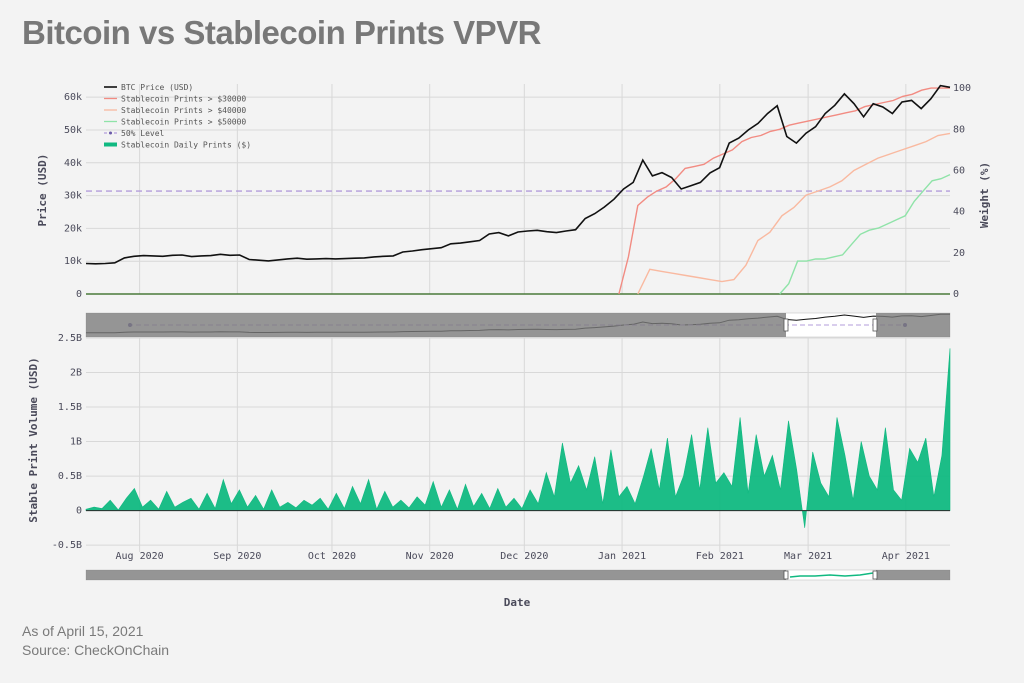 Image resolution: width=1024 pixels, height=683 pixels. What do you see at coordinates (959, 170) in the screenshot?
I see `weight-tick-label: 60` at bounding box center [959, 170].